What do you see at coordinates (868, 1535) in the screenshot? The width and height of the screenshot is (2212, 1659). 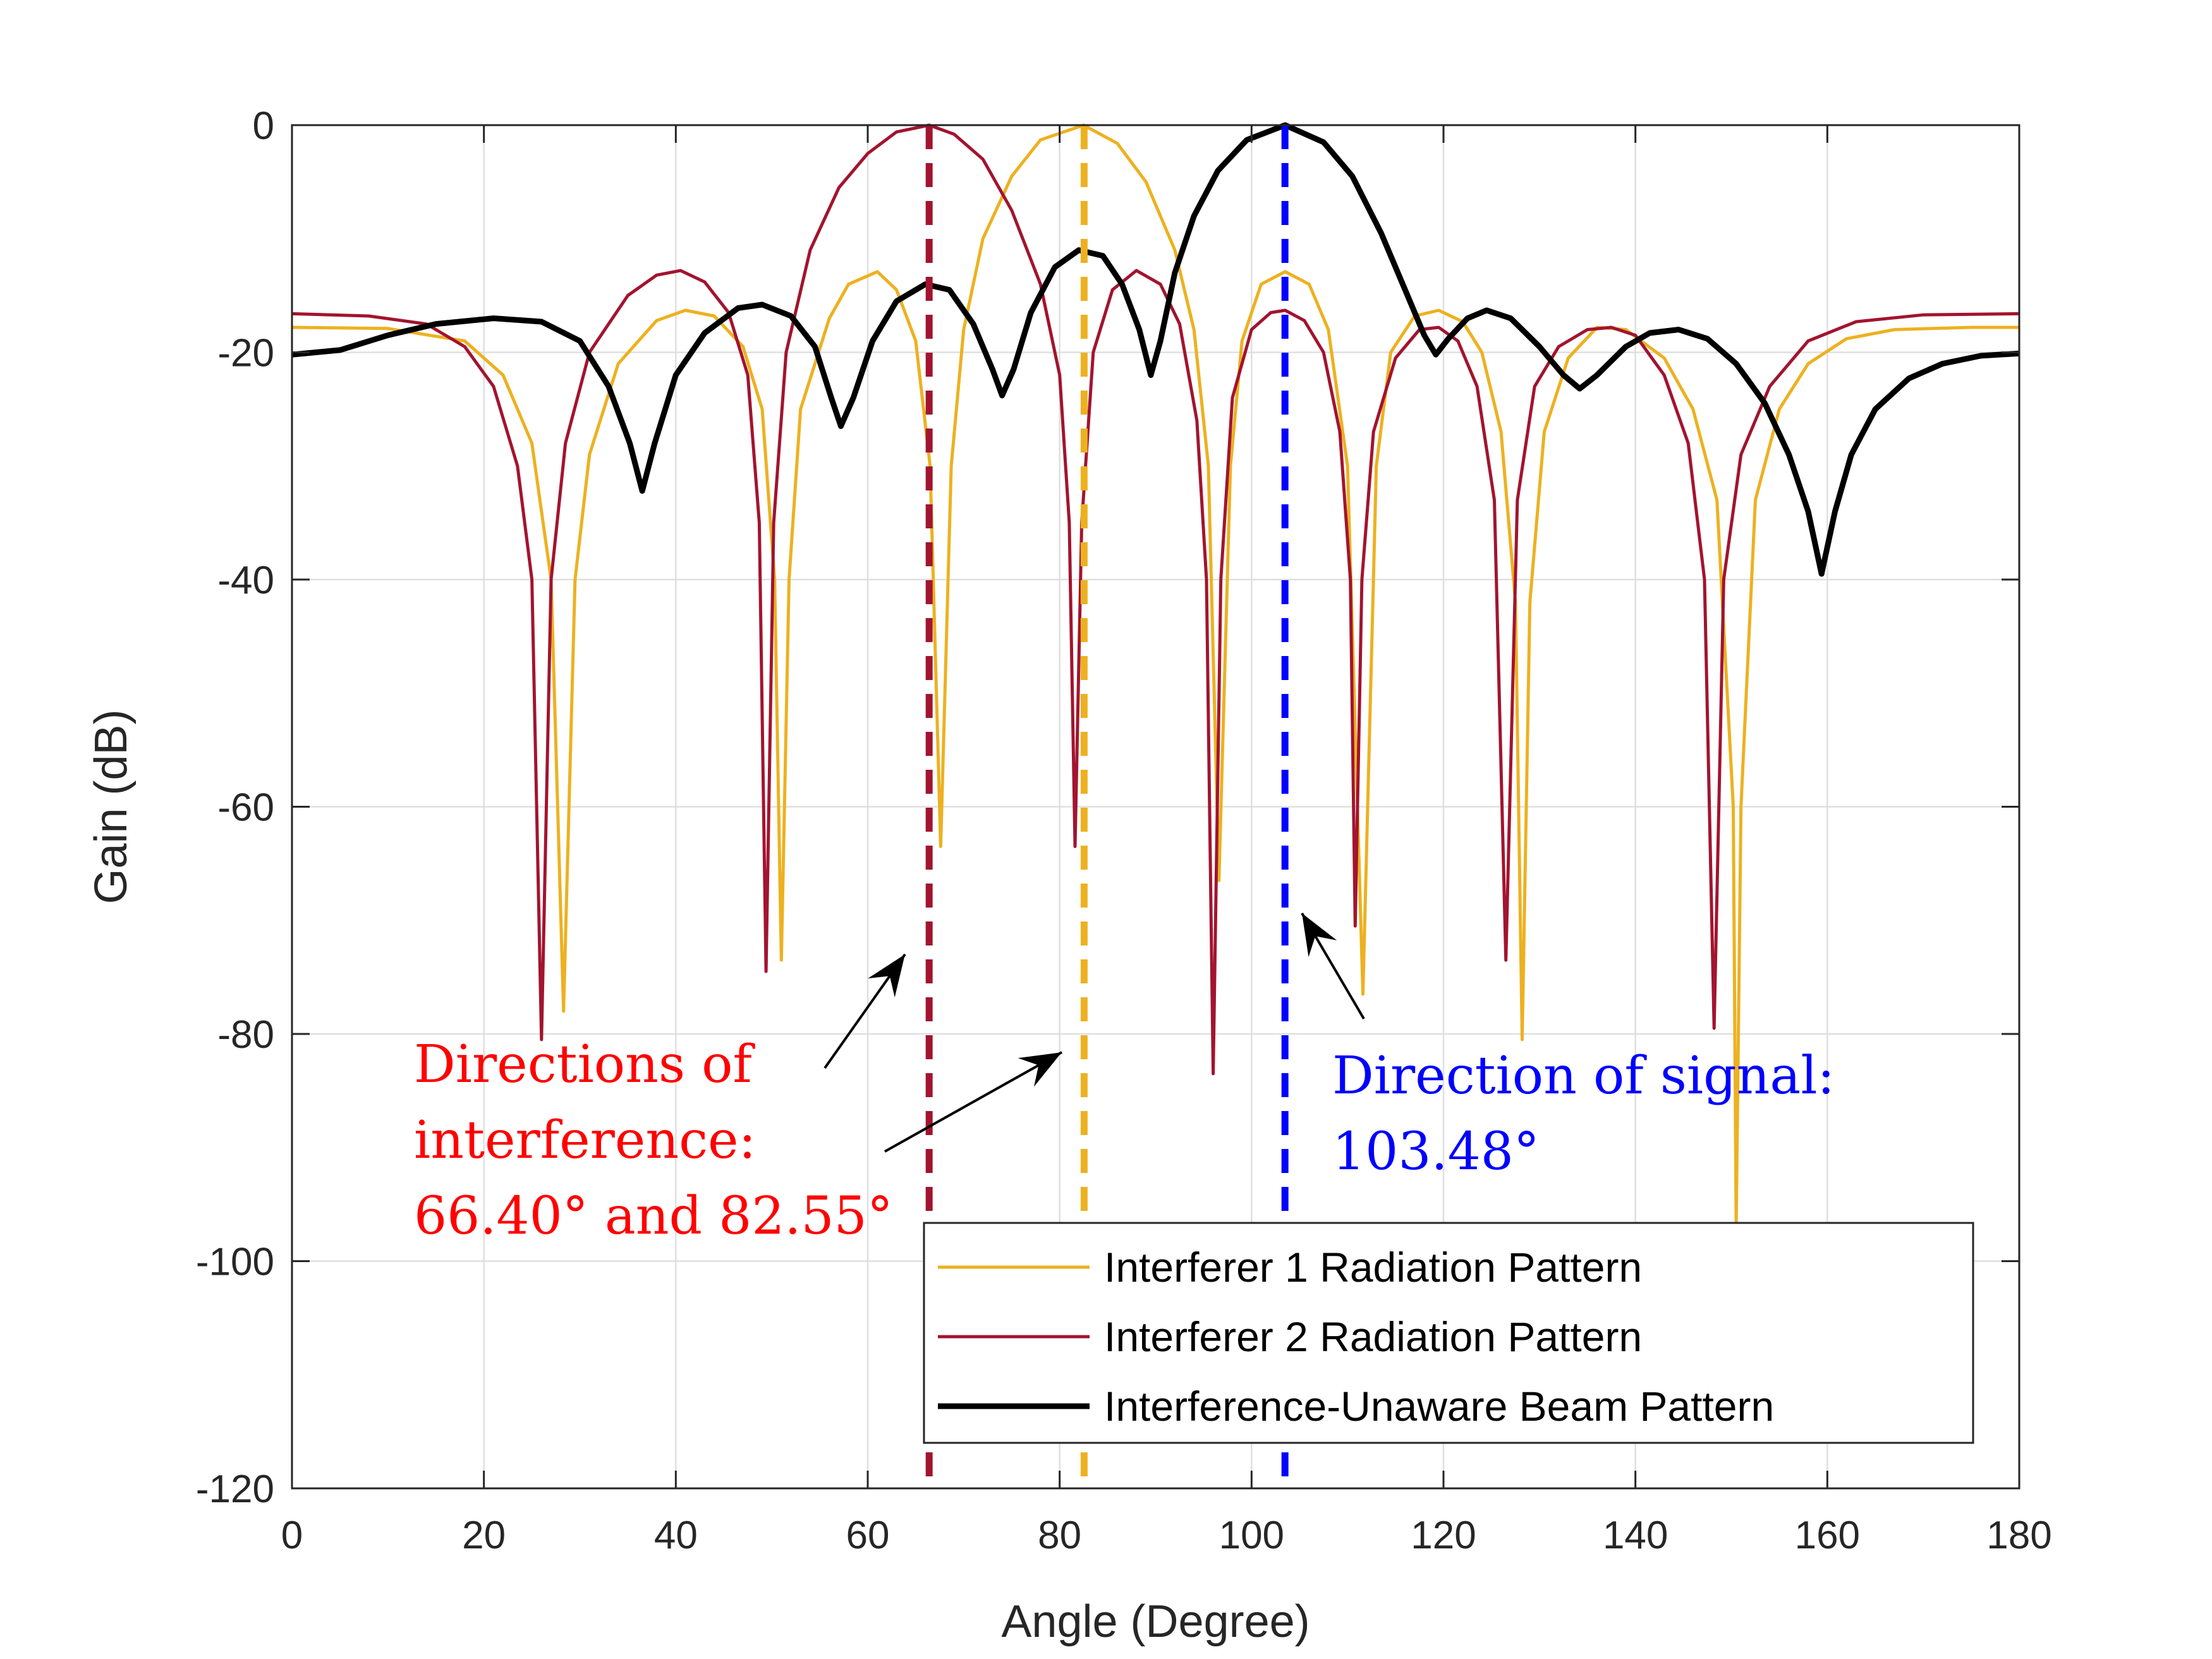 I see `x-tick-label: 60` at bounding box center [868, 1535].